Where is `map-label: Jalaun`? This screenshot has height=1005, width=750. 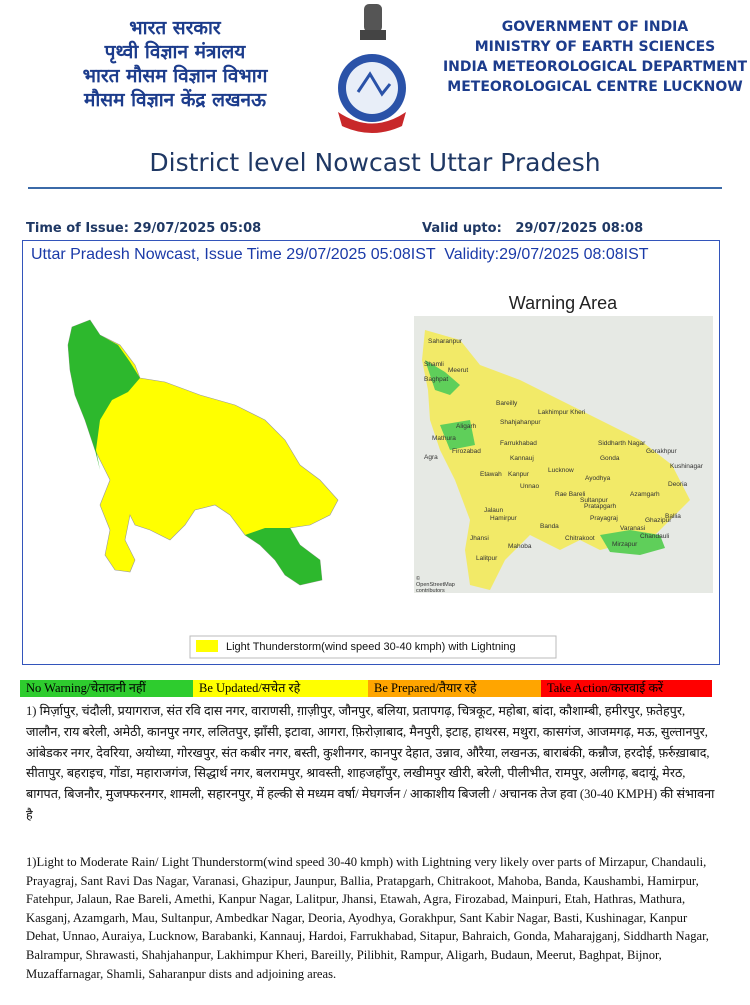 map-label: Jalaun is located at coordinates (494, 510).